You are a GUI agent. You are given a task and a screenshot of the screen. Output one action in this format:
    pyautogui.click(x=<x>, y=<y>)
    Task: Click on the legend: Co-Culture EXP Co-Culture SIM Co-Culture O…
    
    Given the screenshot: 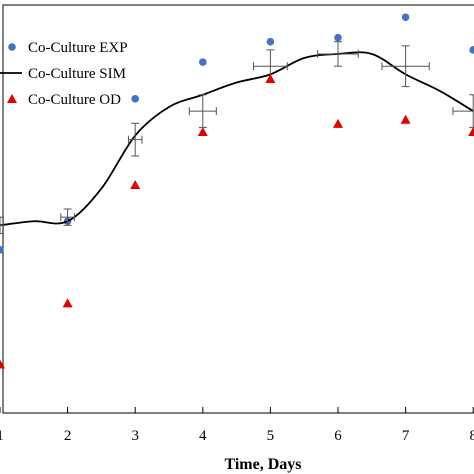 What is the action you would take?
    pyautogui.click(x=64, y=74)
    